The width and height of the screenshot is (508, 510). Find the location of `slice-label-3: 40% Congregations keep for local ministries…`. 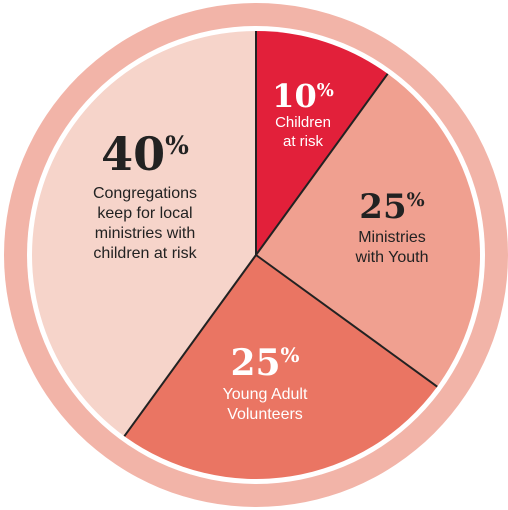

slice-label-3: 40% Congregations keep for local ministries… is located at coordinates (145, 194).